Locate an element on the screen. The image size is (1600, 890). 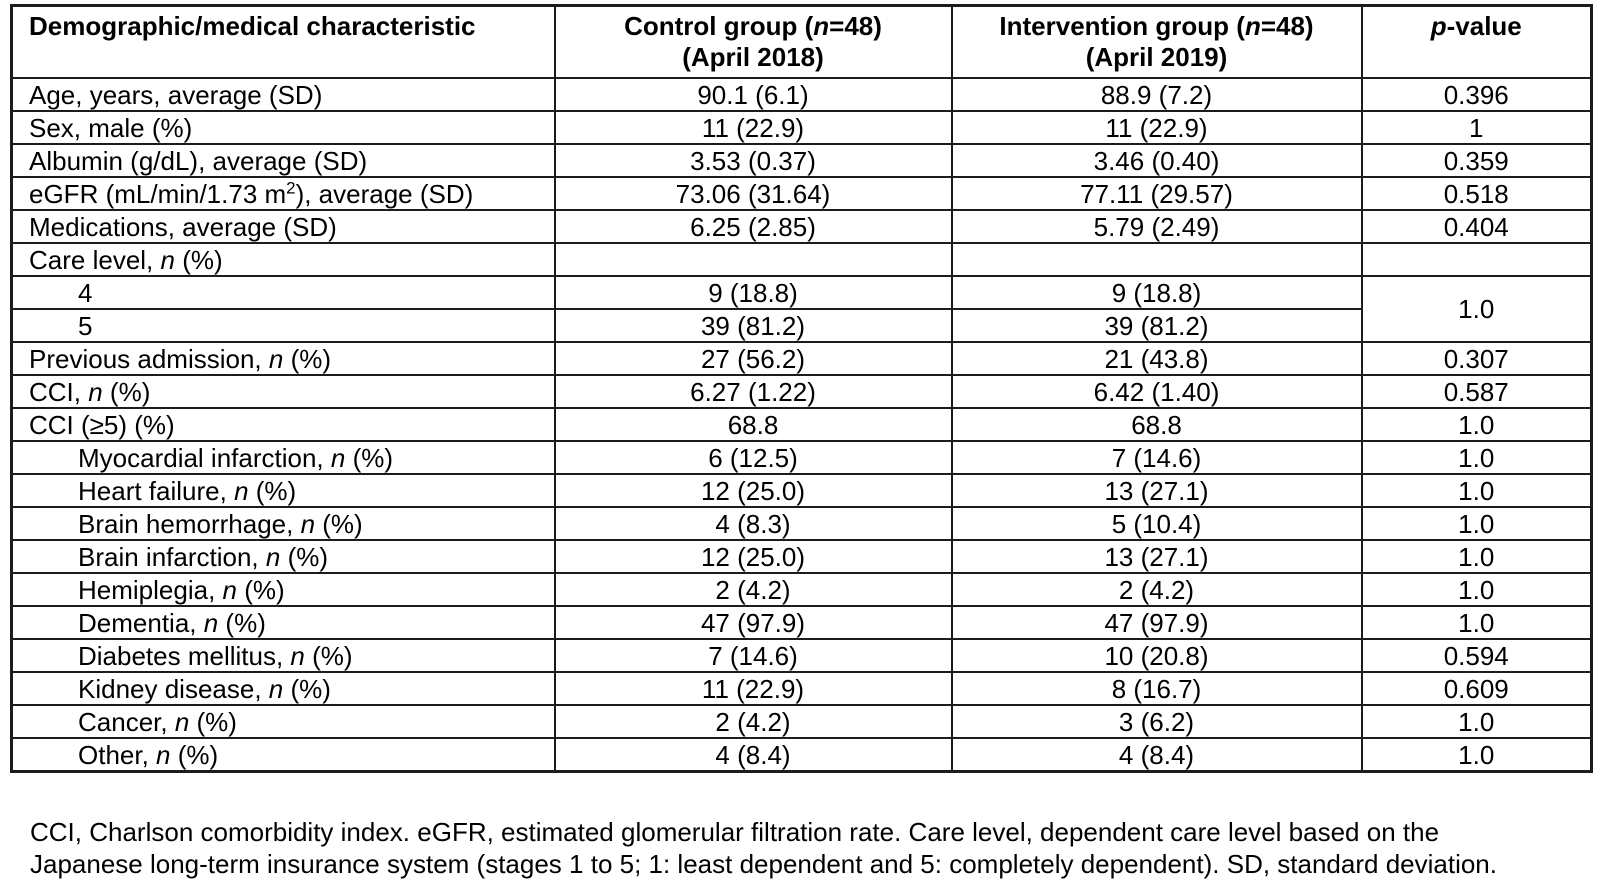
intervention-value-cell: 88.9 (7.2) is located at coordinates (1156, 94).